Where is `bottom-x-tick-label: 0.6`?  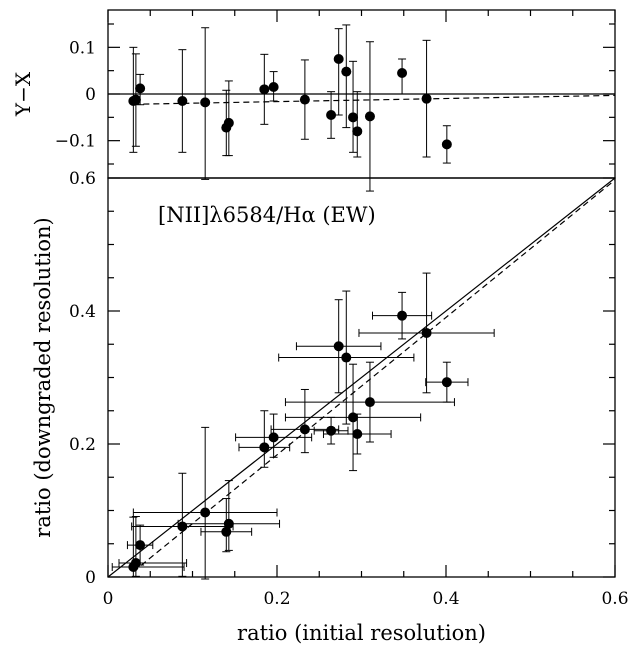
bottom-x-tick-label: 0.6 is located at coordinates (614, 599).